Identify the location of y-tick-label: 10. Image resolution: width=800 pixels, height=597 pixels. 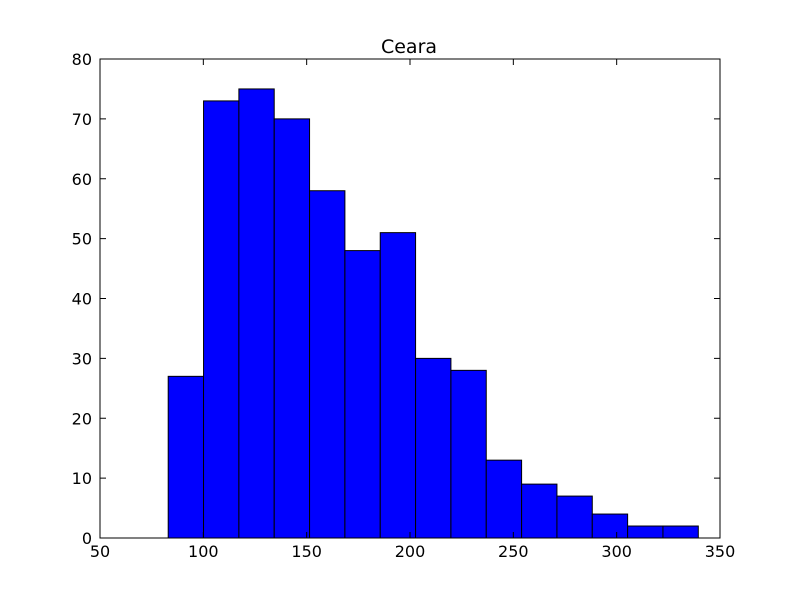
(82, 478).